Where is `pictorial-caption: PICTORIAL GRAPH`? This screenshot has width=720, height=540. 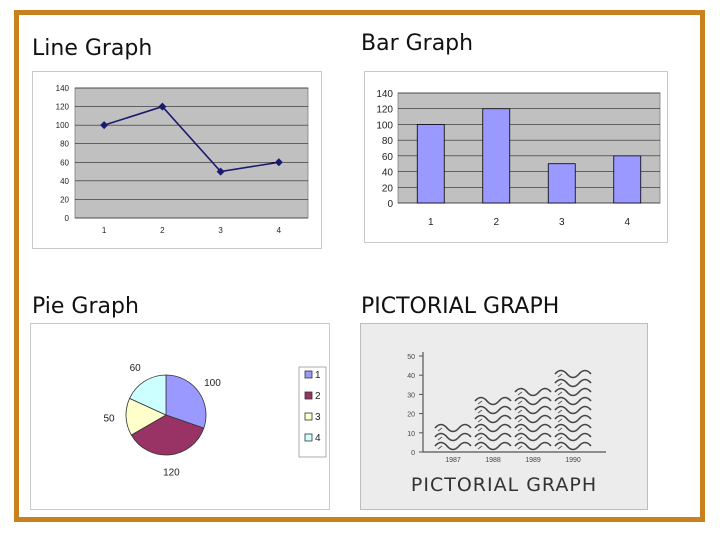 pictorial-caption: PICTORIAL GRAPH is located at coordinates (504, 485).